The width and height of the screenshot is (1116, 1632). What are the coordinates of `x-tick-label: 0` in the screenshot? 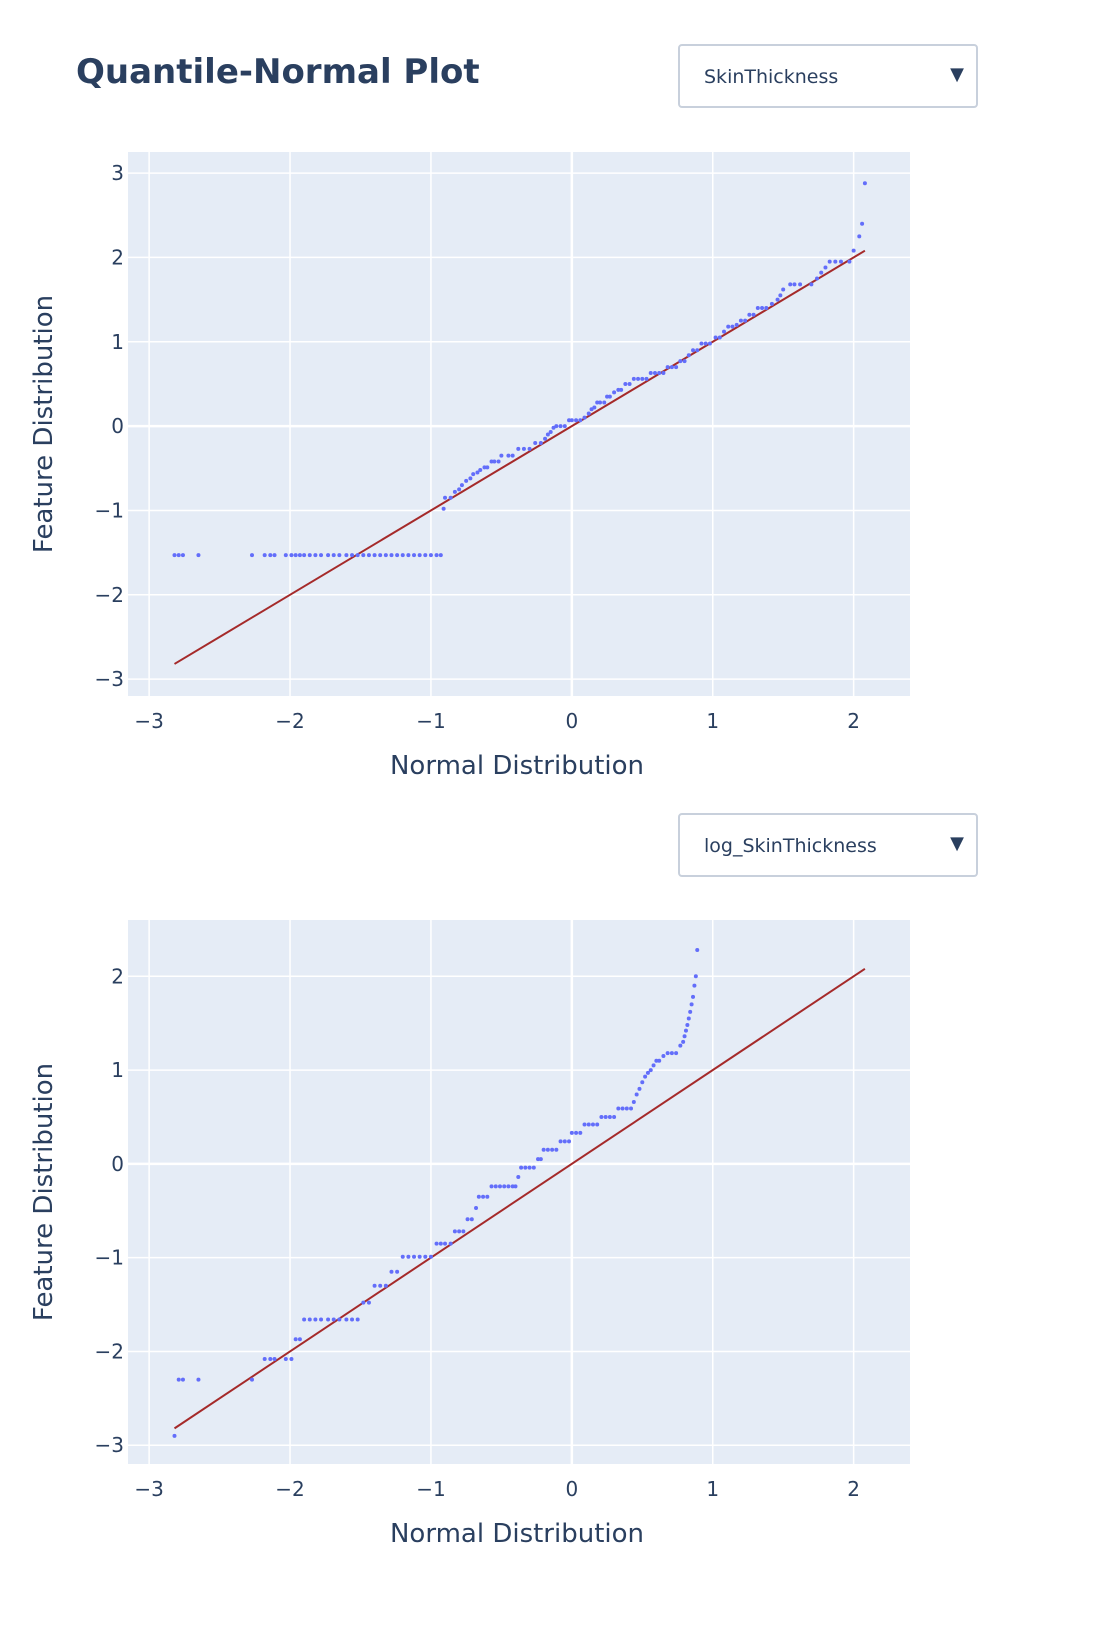 It's located at (571, 1489).